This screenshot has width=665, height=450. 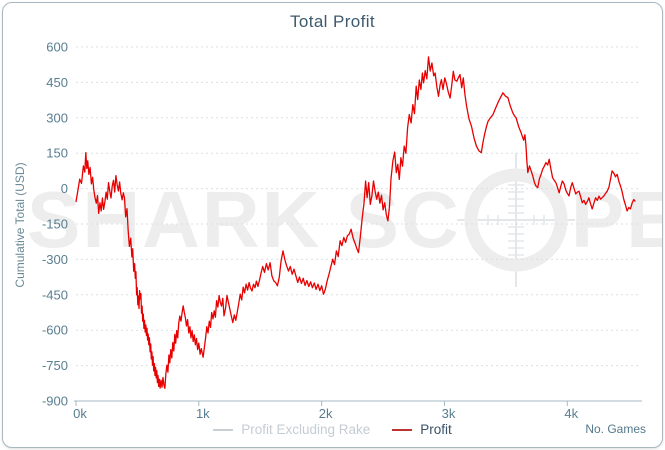 I want to click on legend-label-profit: Profit, so click(x=436, y=429).